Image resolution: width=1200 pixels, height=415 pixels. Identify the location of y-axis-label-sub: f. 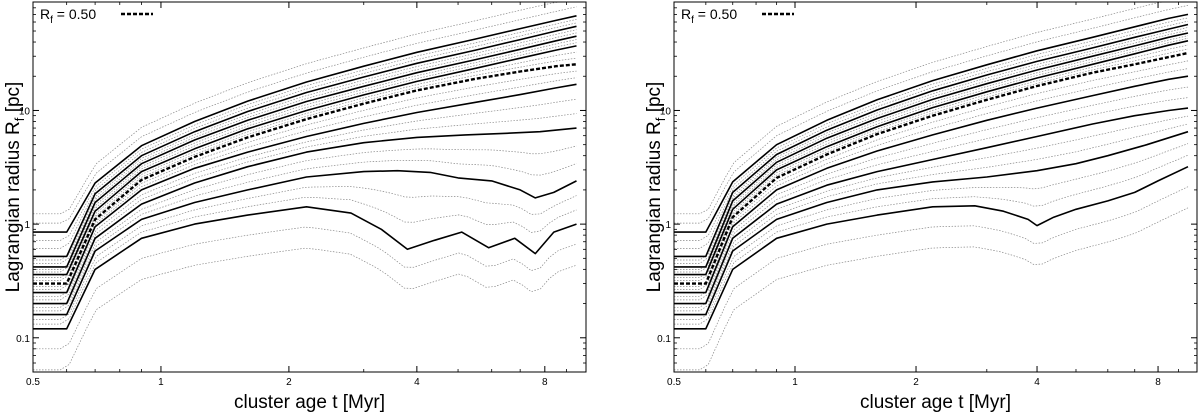
(660, 119).